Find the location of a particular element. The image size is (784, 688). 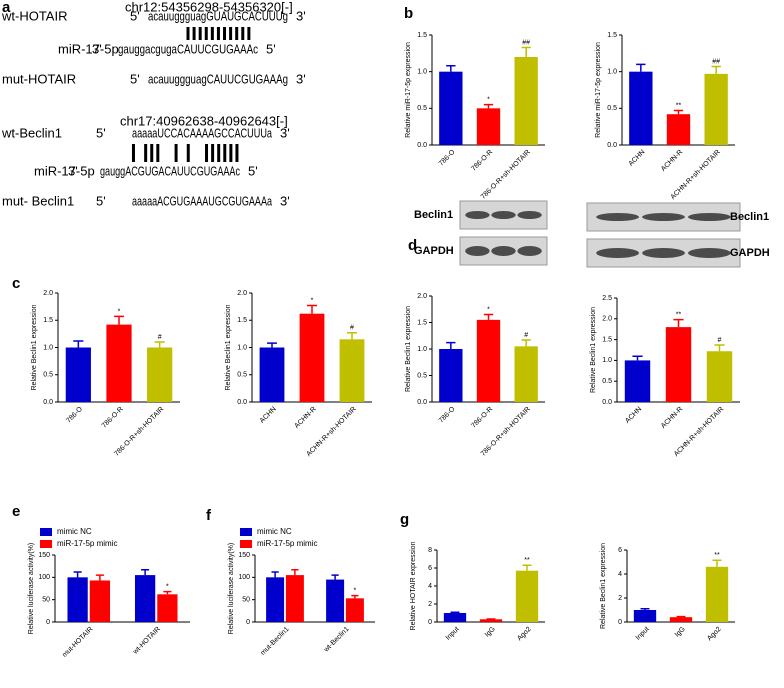

y-axis-label: Relative HOTAIR expression is located at coordinates (413, 585).